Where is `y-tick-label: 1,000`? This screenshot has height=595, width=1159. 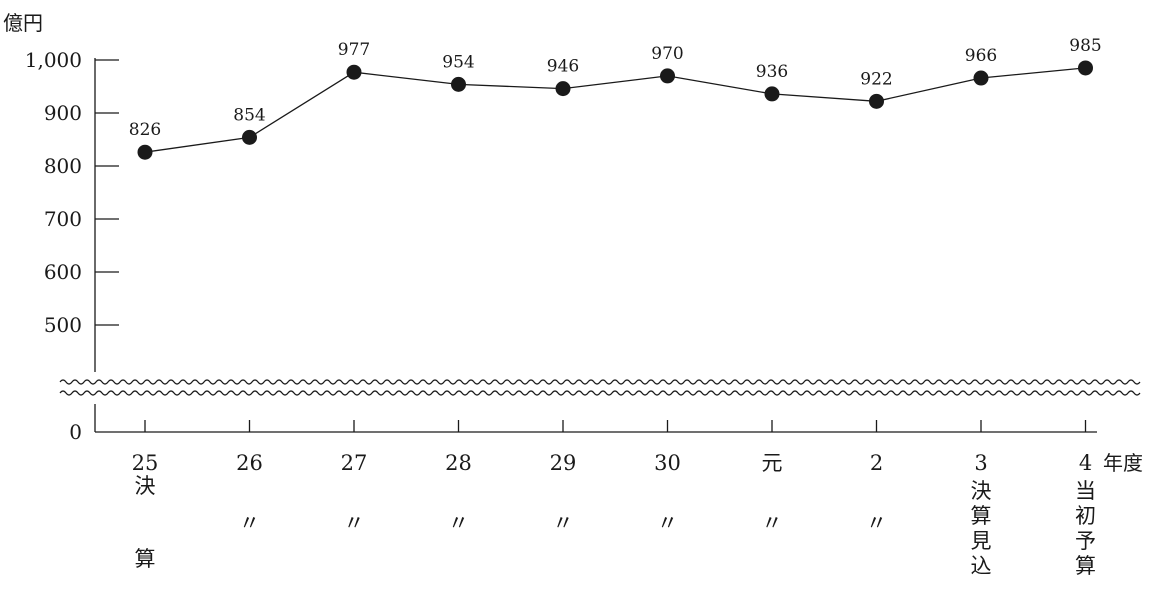 y-tick-label: 1,000 is located at coordinates (53, 60).